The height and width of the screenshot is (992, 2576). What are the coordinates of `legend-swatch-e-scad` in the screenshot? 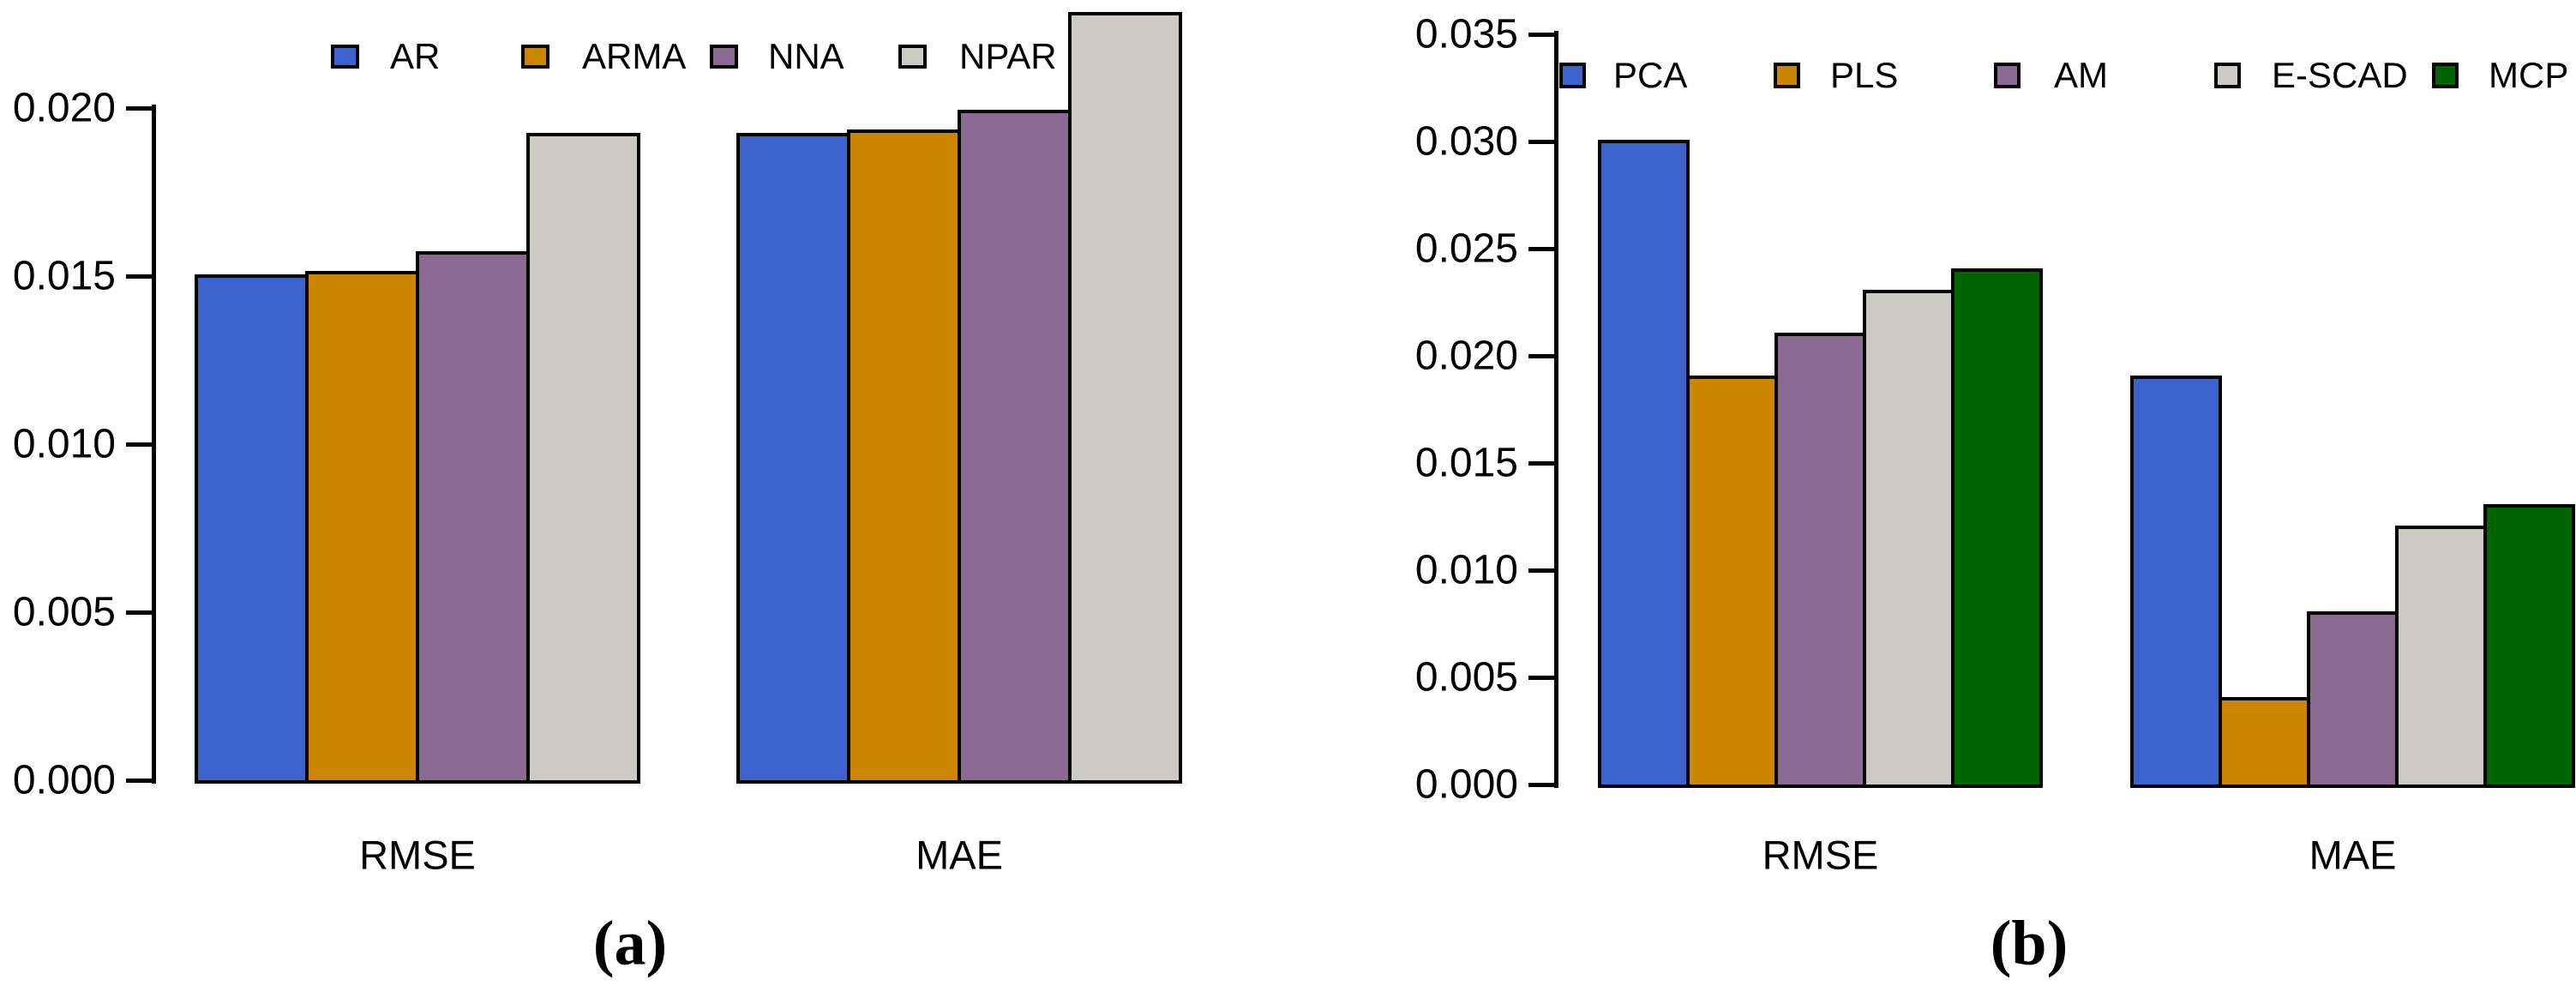 It's located at (2227, 75).